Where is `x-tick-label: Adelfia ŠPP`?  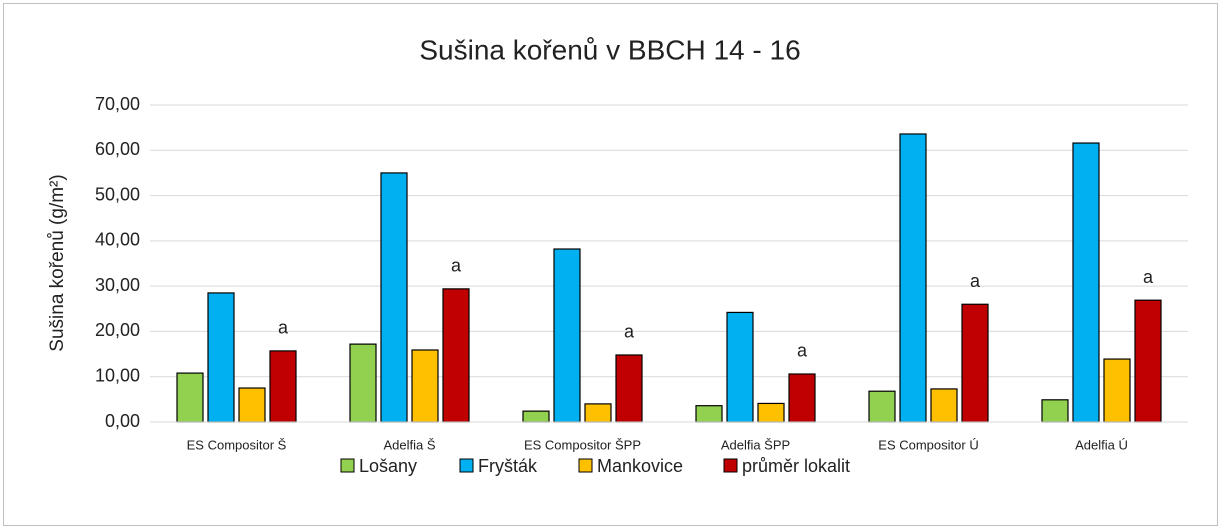
x-tick-label: Adelfia ŠPP is located at coordinates (755, 444).